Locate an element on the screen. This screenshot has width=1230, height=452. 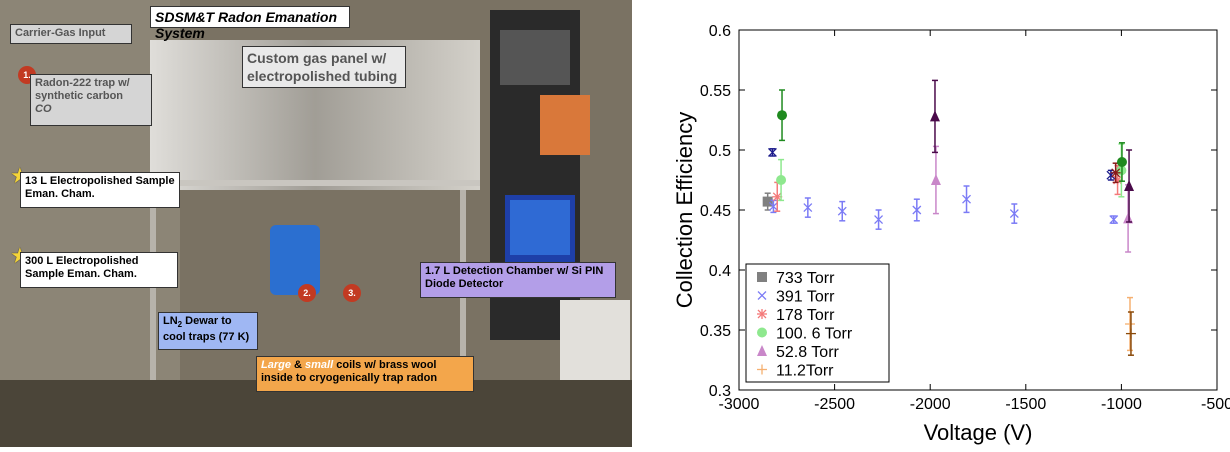
dewar-ln: LN is located at coordinates (170, 321).